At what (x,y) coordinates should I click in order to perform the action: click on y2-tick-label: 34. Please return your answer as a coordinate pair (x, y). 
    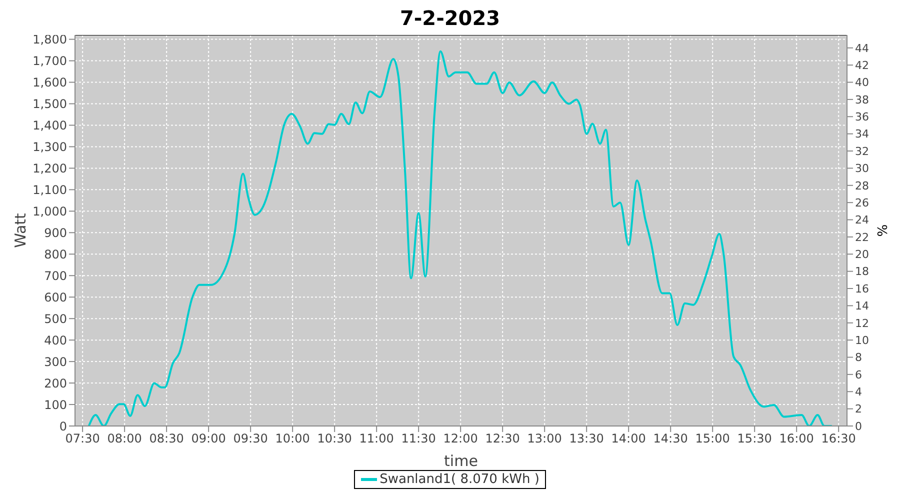
    Looking at the image, I should click on (862, 134).